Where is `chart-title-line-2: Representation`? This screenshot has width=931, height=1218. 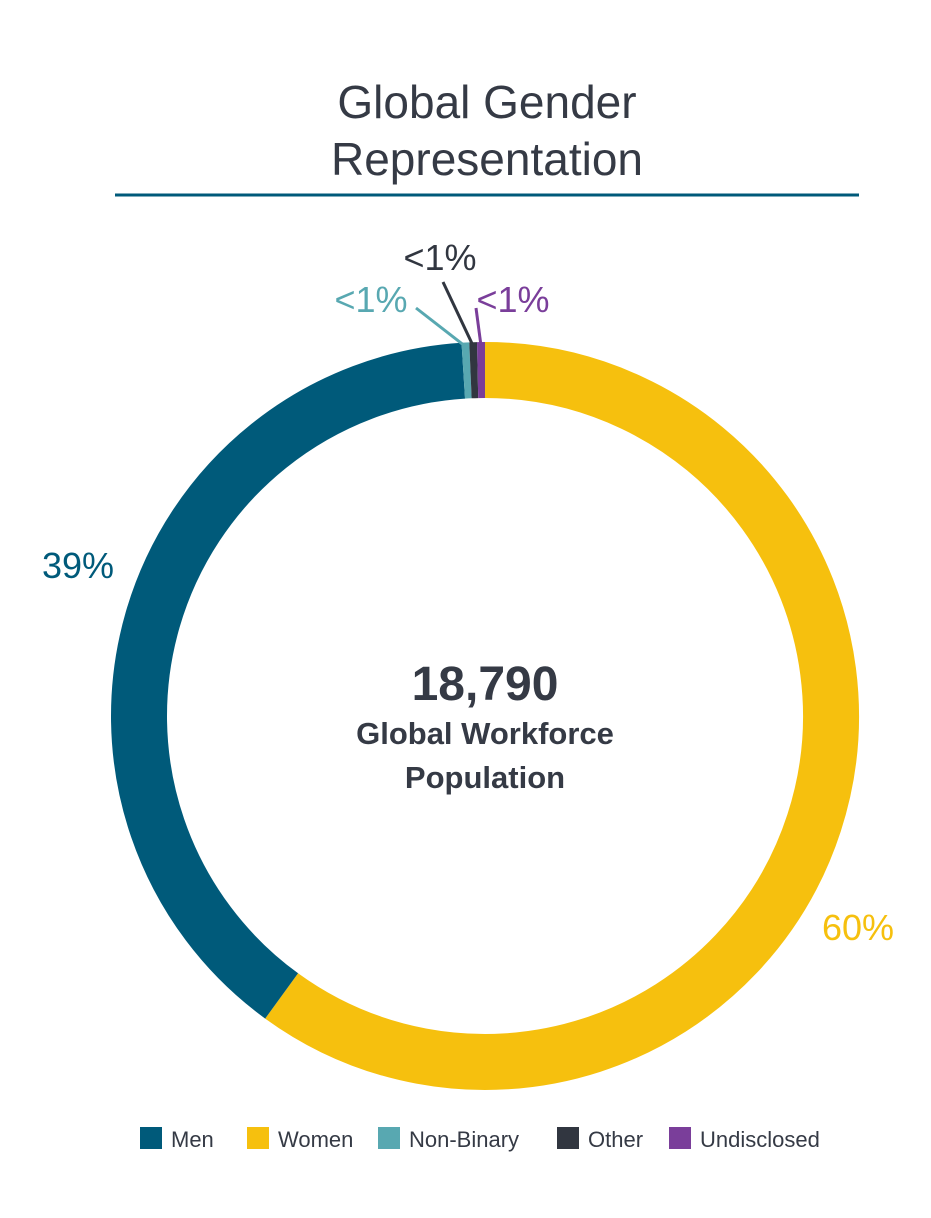
chart-title-line-2: Representation is located at coordinates (487, 159).